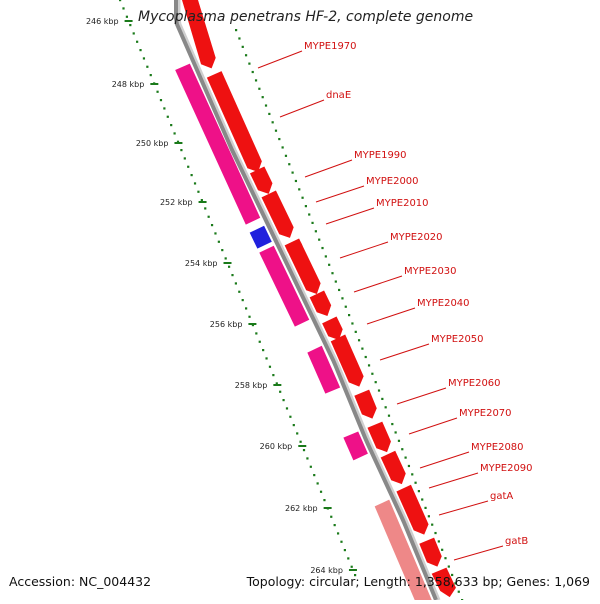  I want to click on gene-label: MYPE1990, so click(380, 155).